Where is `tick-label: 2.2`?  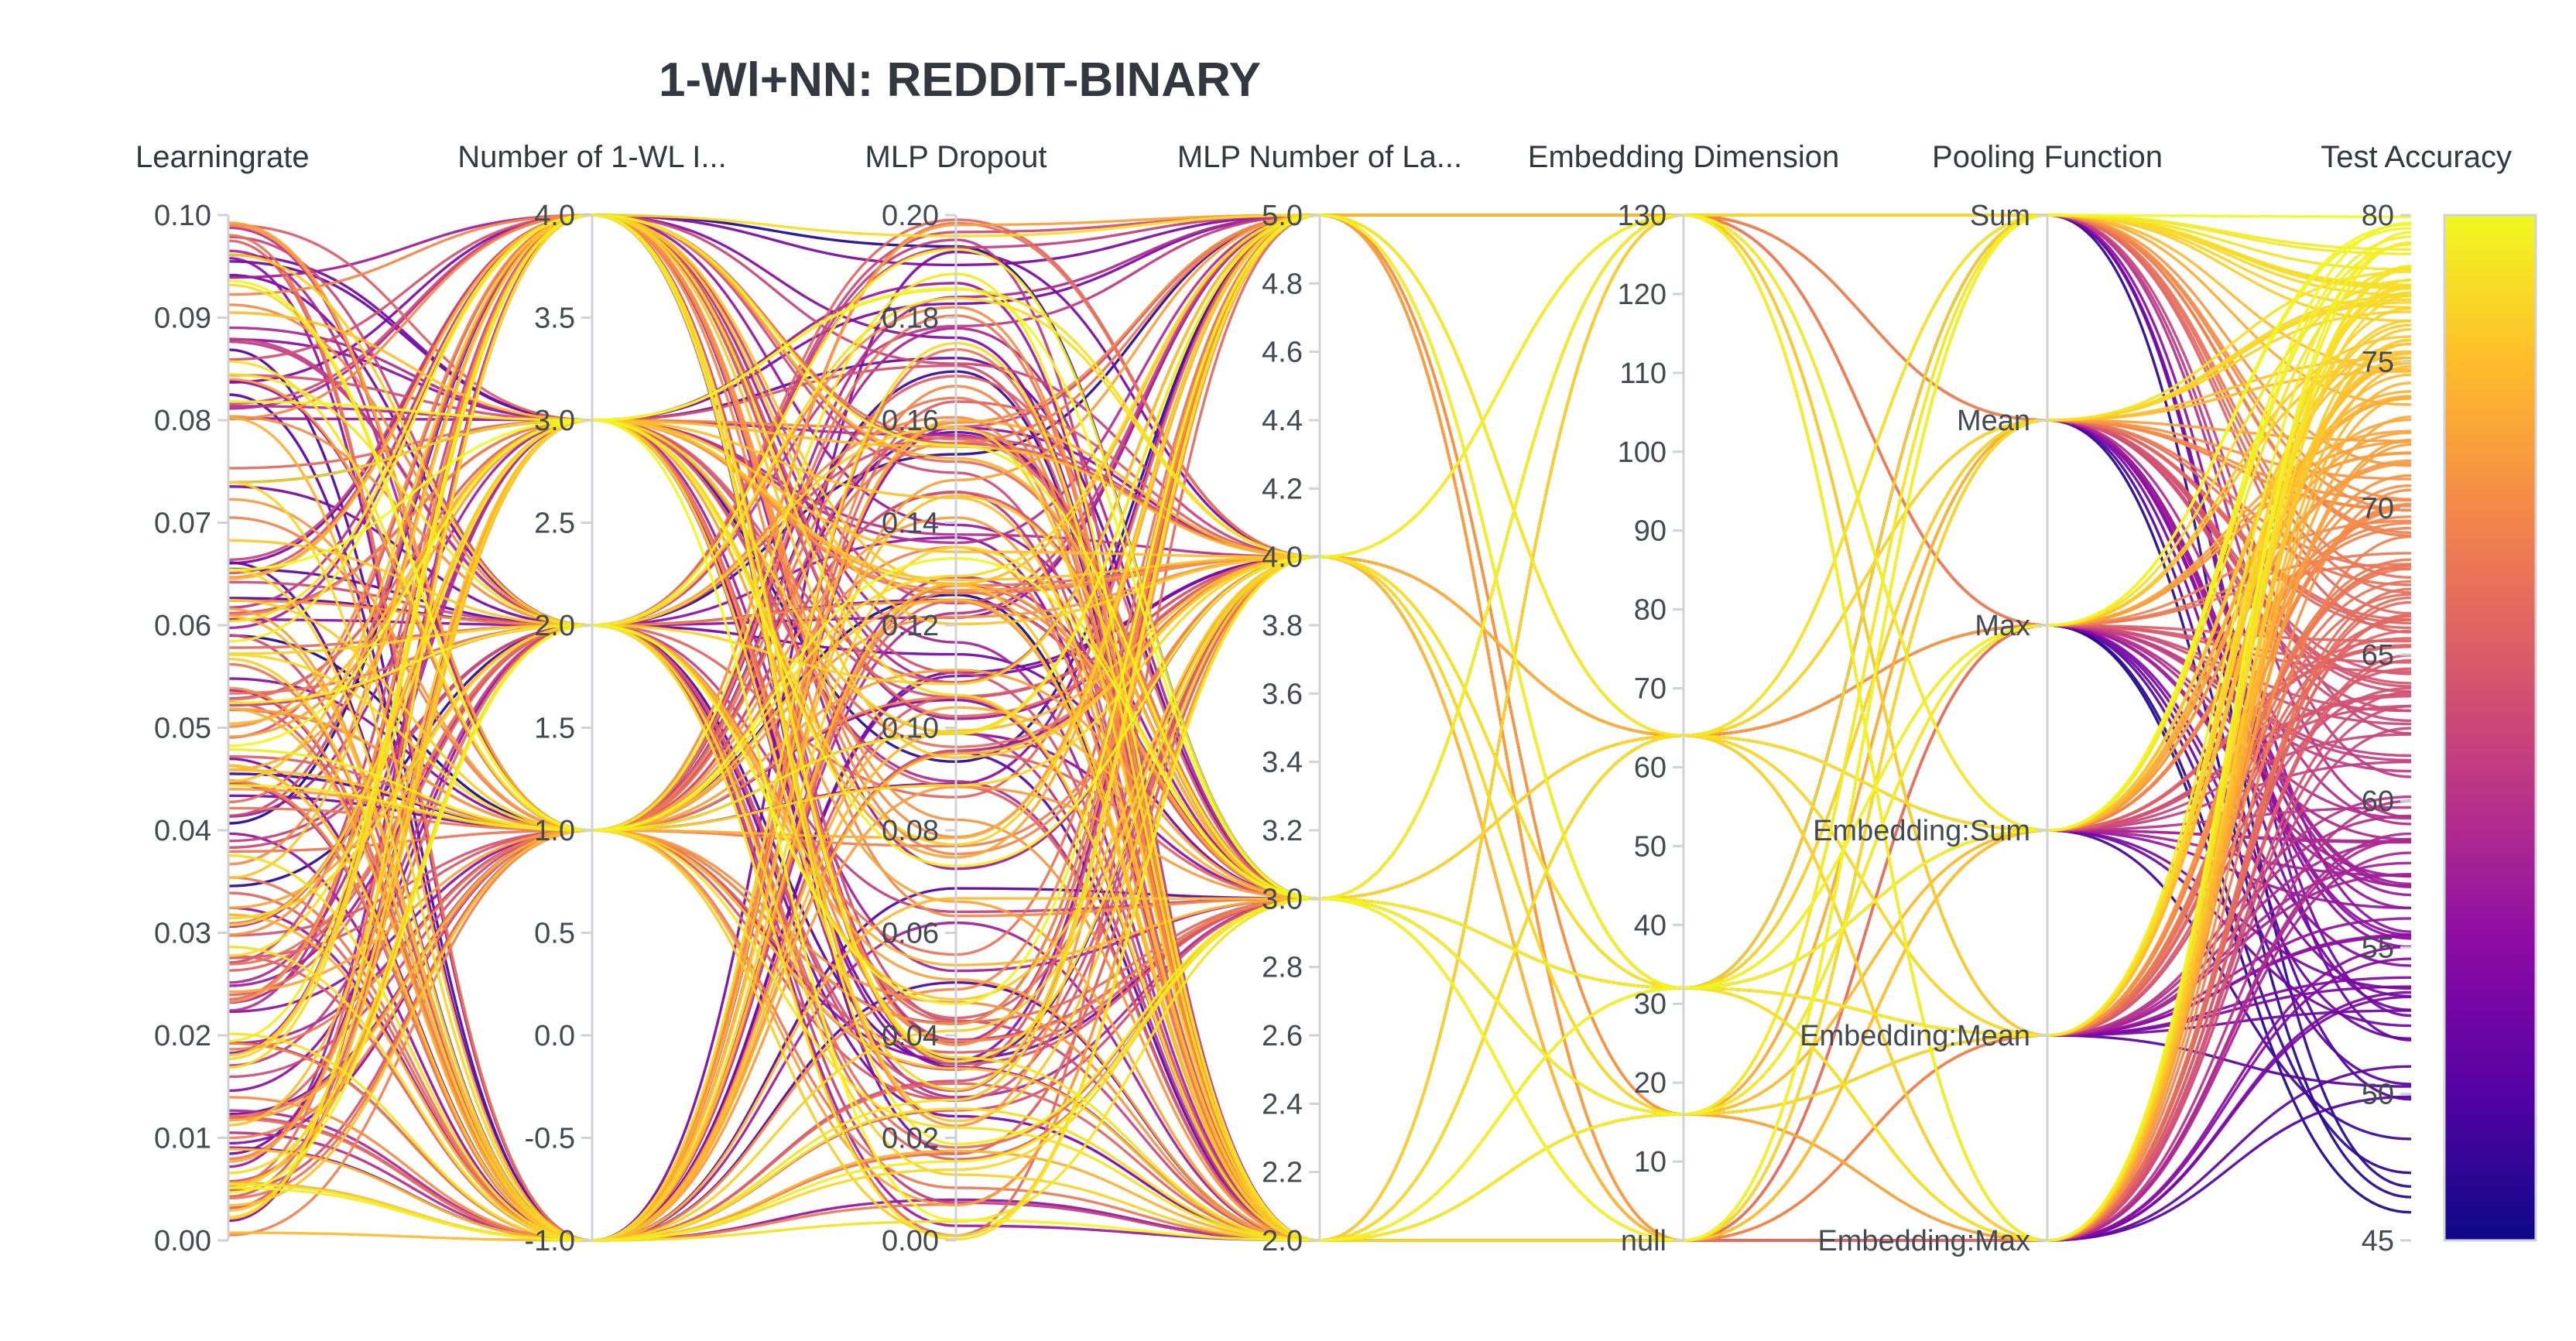
tick-label: 2.2 is located at coordinates (1282, 1173).